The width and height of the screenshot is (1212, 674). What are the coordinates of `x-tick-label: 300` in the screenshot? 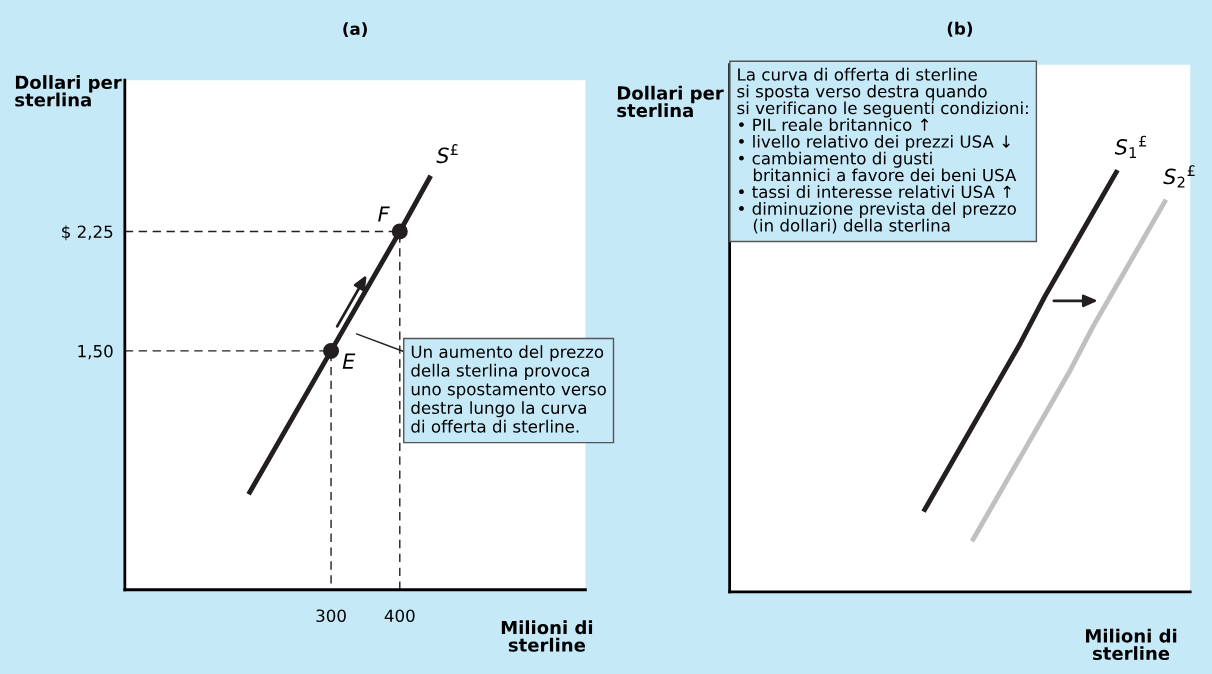 It's located at (331, 616).